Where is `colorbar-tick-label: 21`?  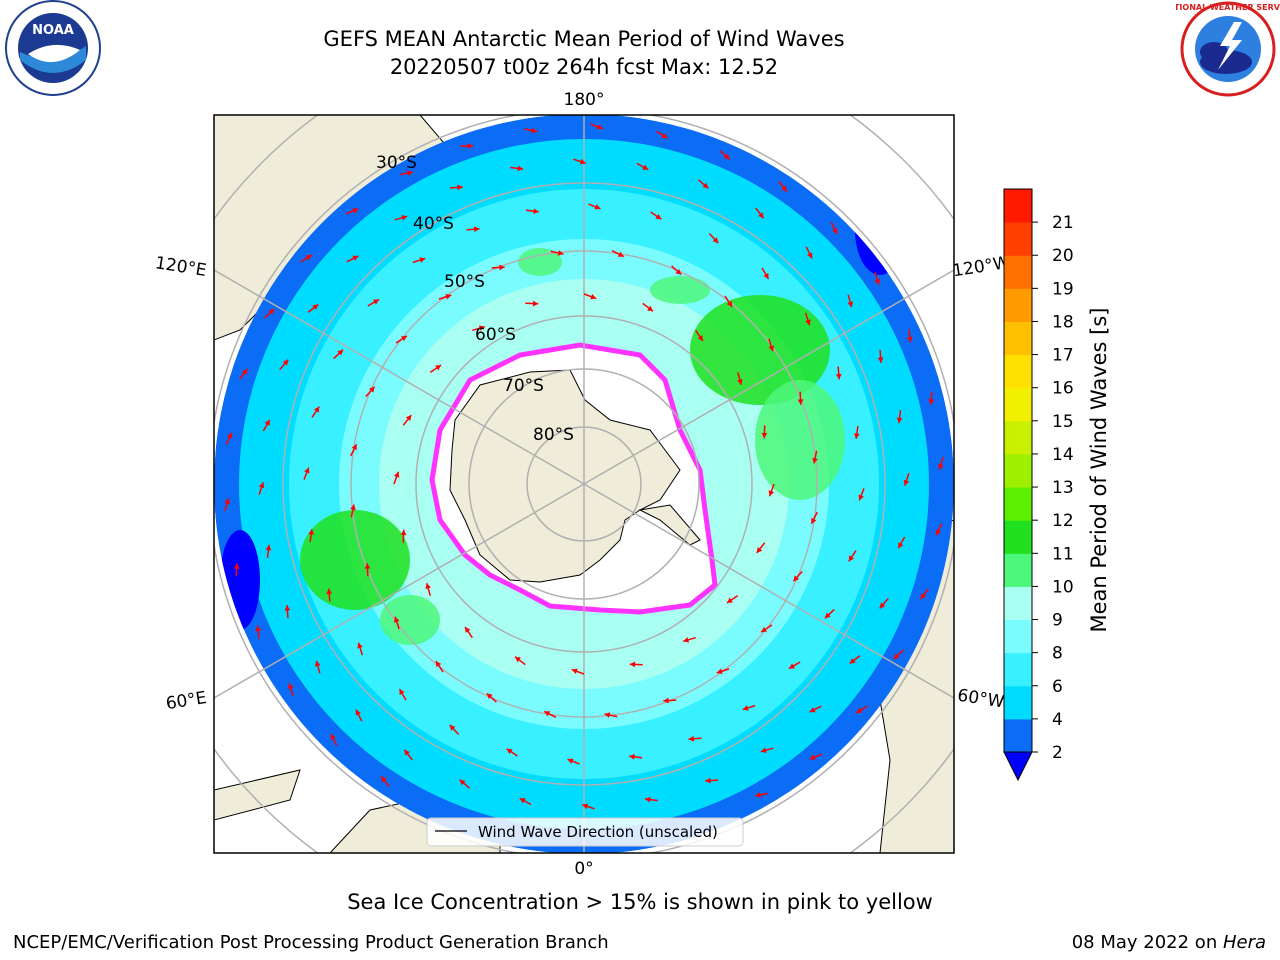 colorbar-tick-label: 21 is located at coordinates (1063, 223).